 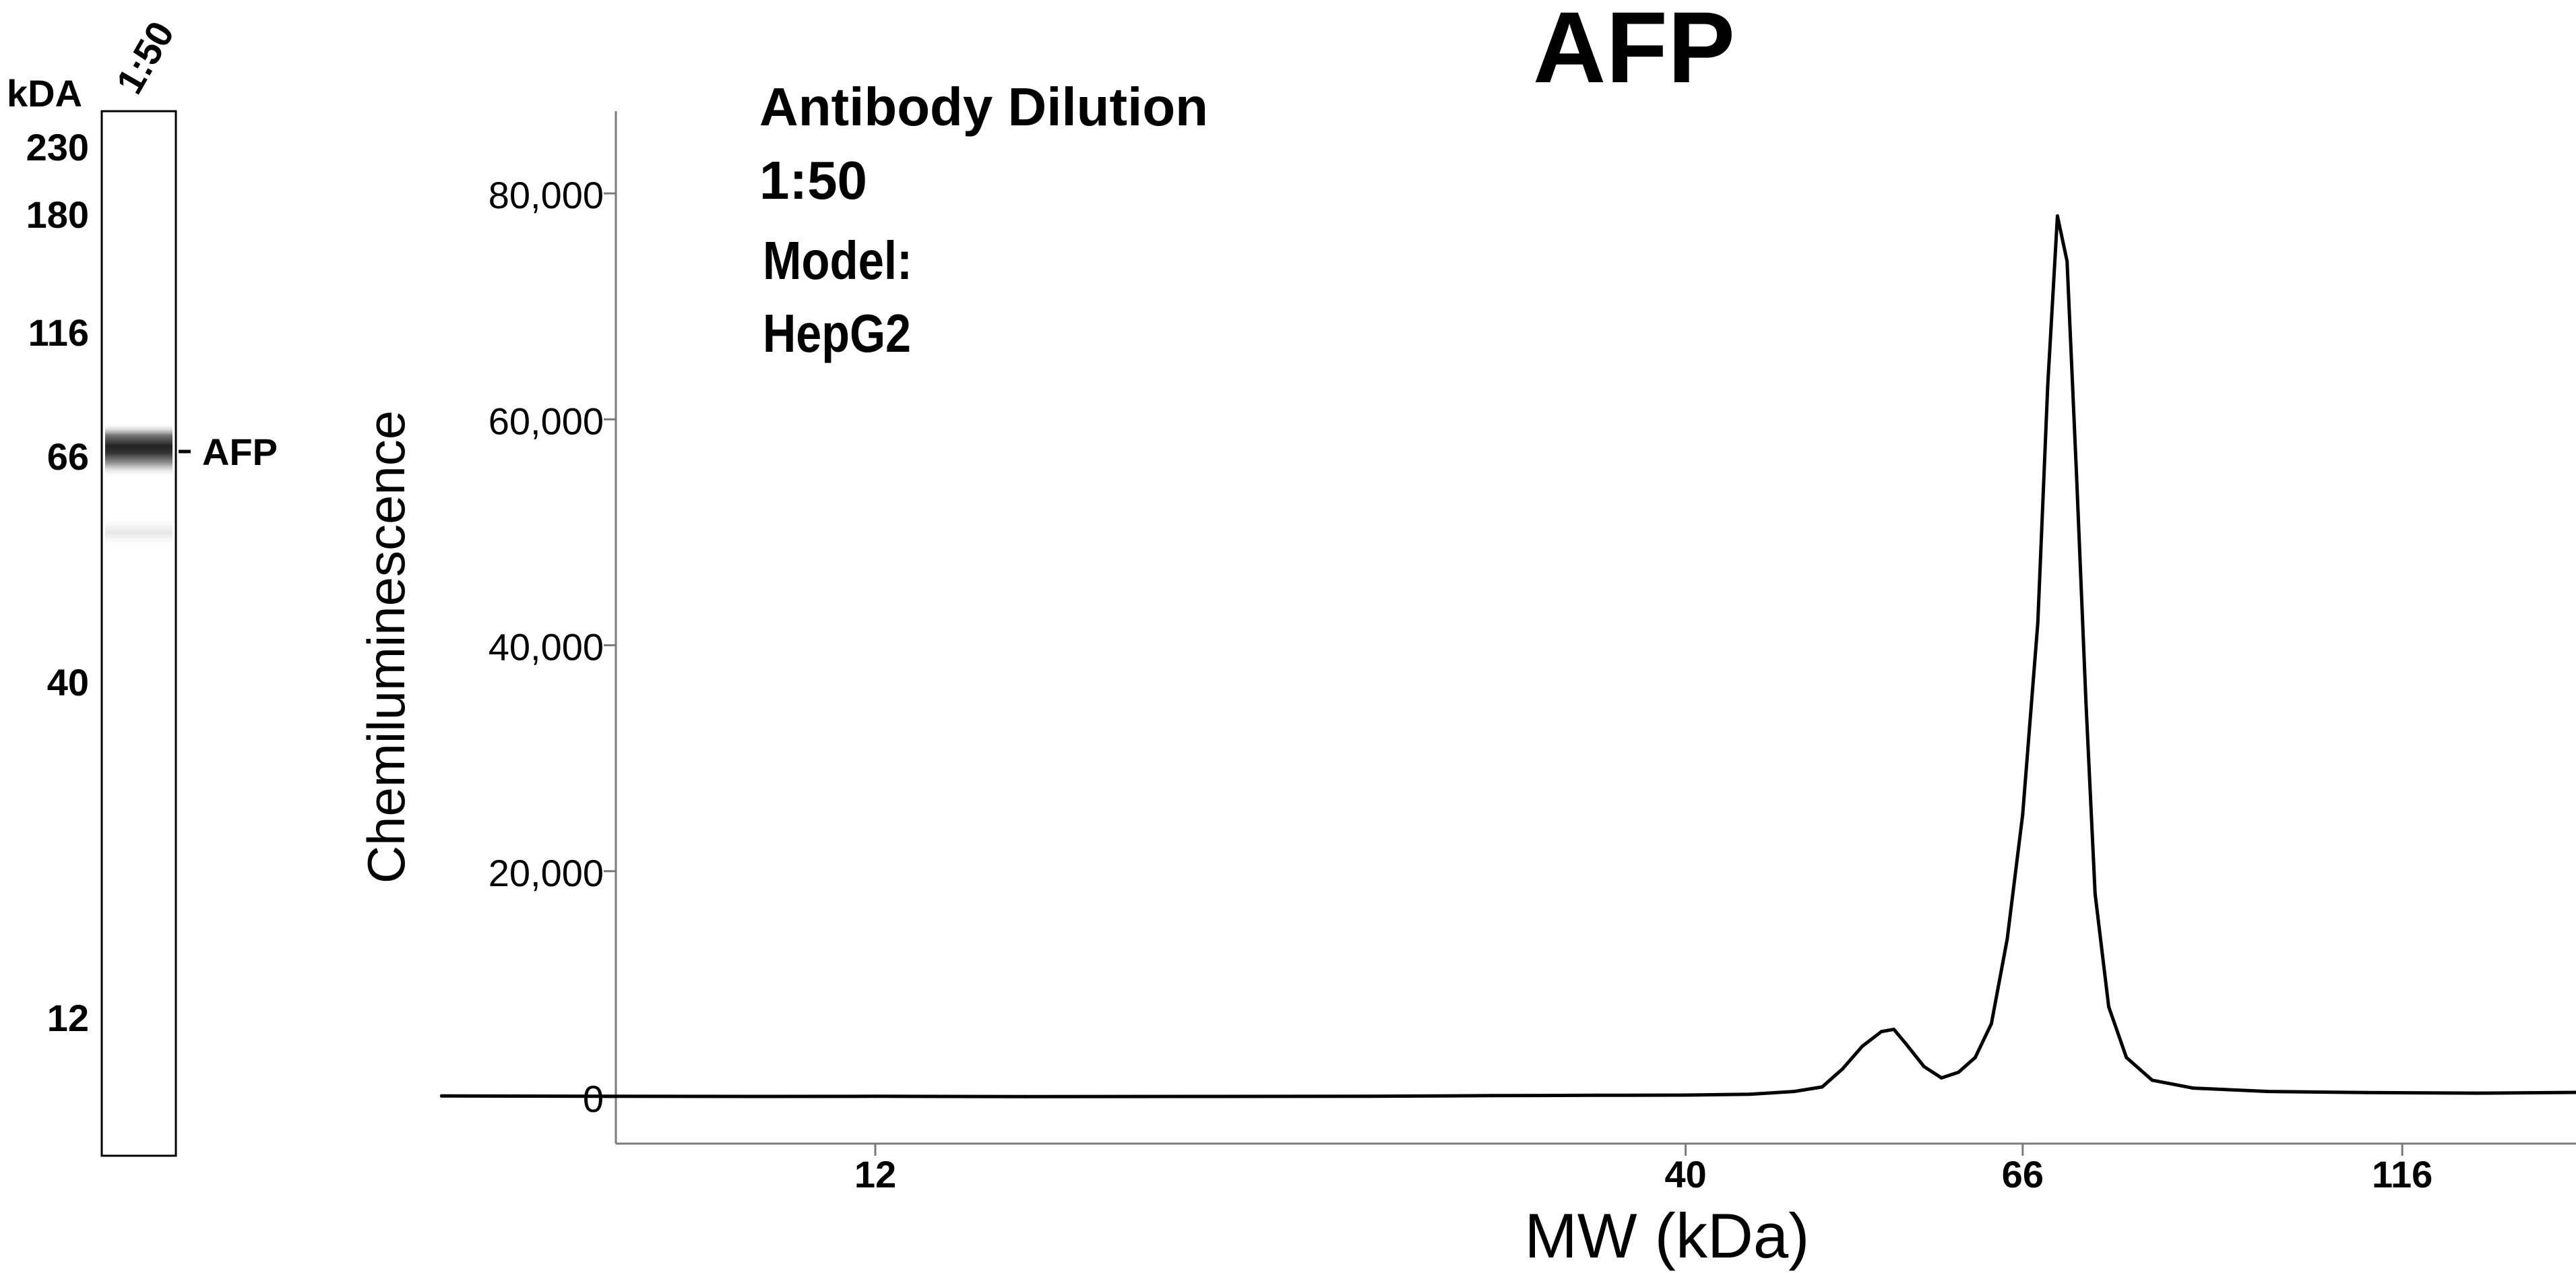 What do you see at coordinates (57, 147) in the screenshot?
I see `blot-marker-230: 230` at bounding box center [57, 147].